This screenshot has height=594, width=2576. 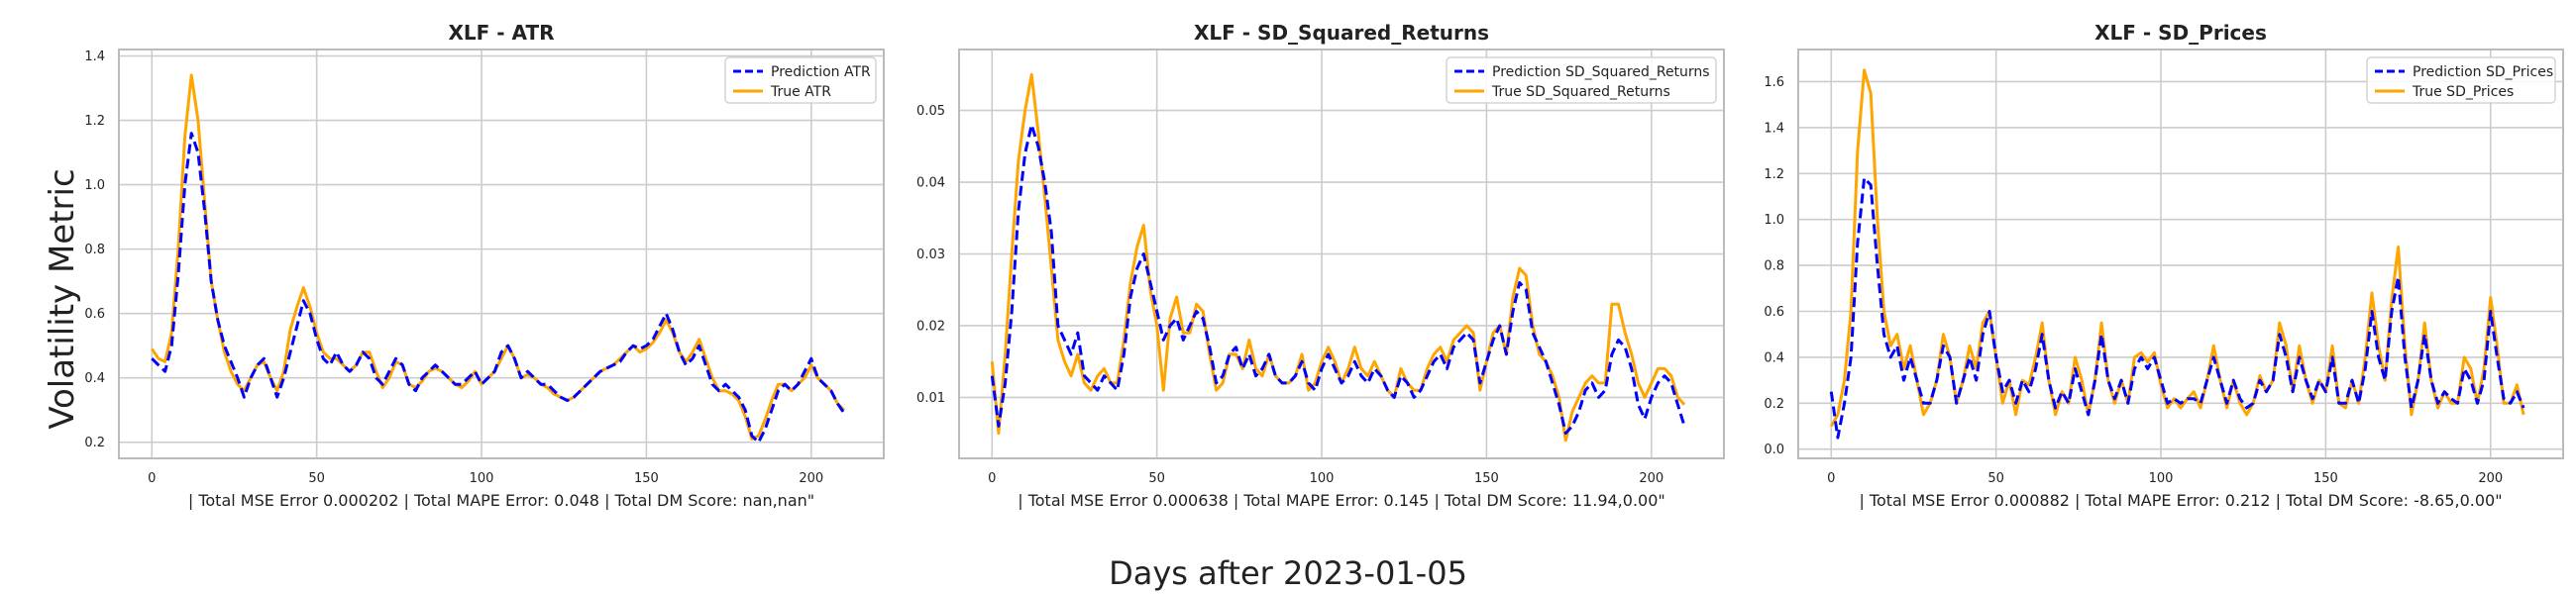 I want to click on chart-title: XLF - SD_Prices, so click(x=2180, y=33).